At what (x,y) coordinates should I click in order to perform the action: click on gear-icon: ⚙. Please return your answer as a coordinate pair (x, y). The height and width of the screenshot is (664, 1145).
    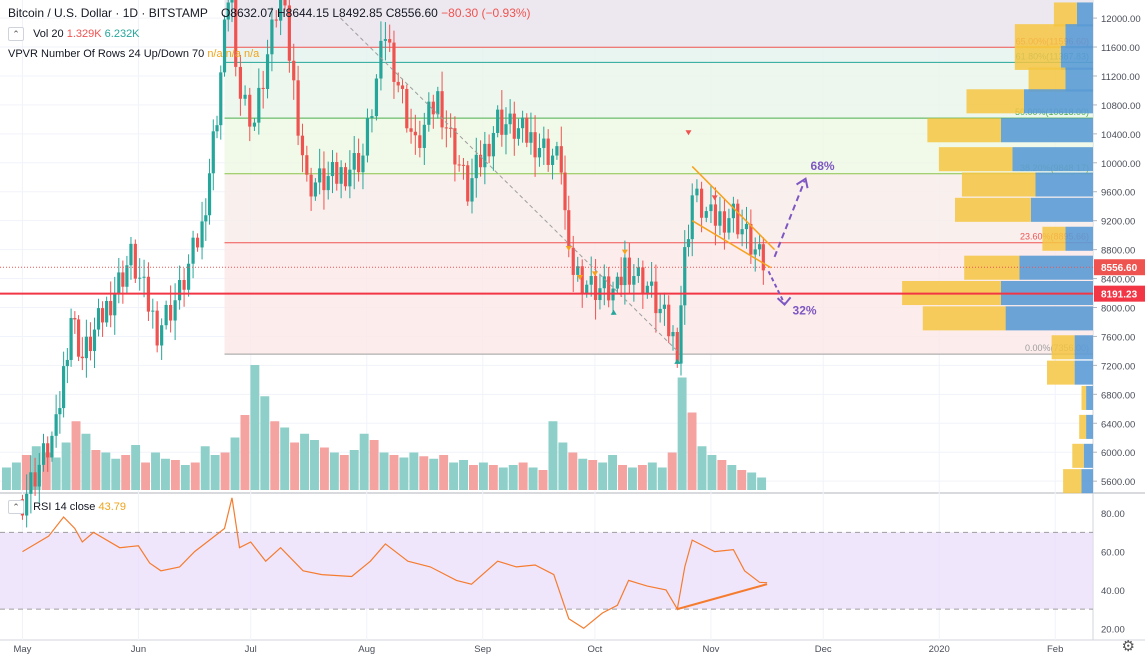
    Looking at the image, I should click on (1128, 646).